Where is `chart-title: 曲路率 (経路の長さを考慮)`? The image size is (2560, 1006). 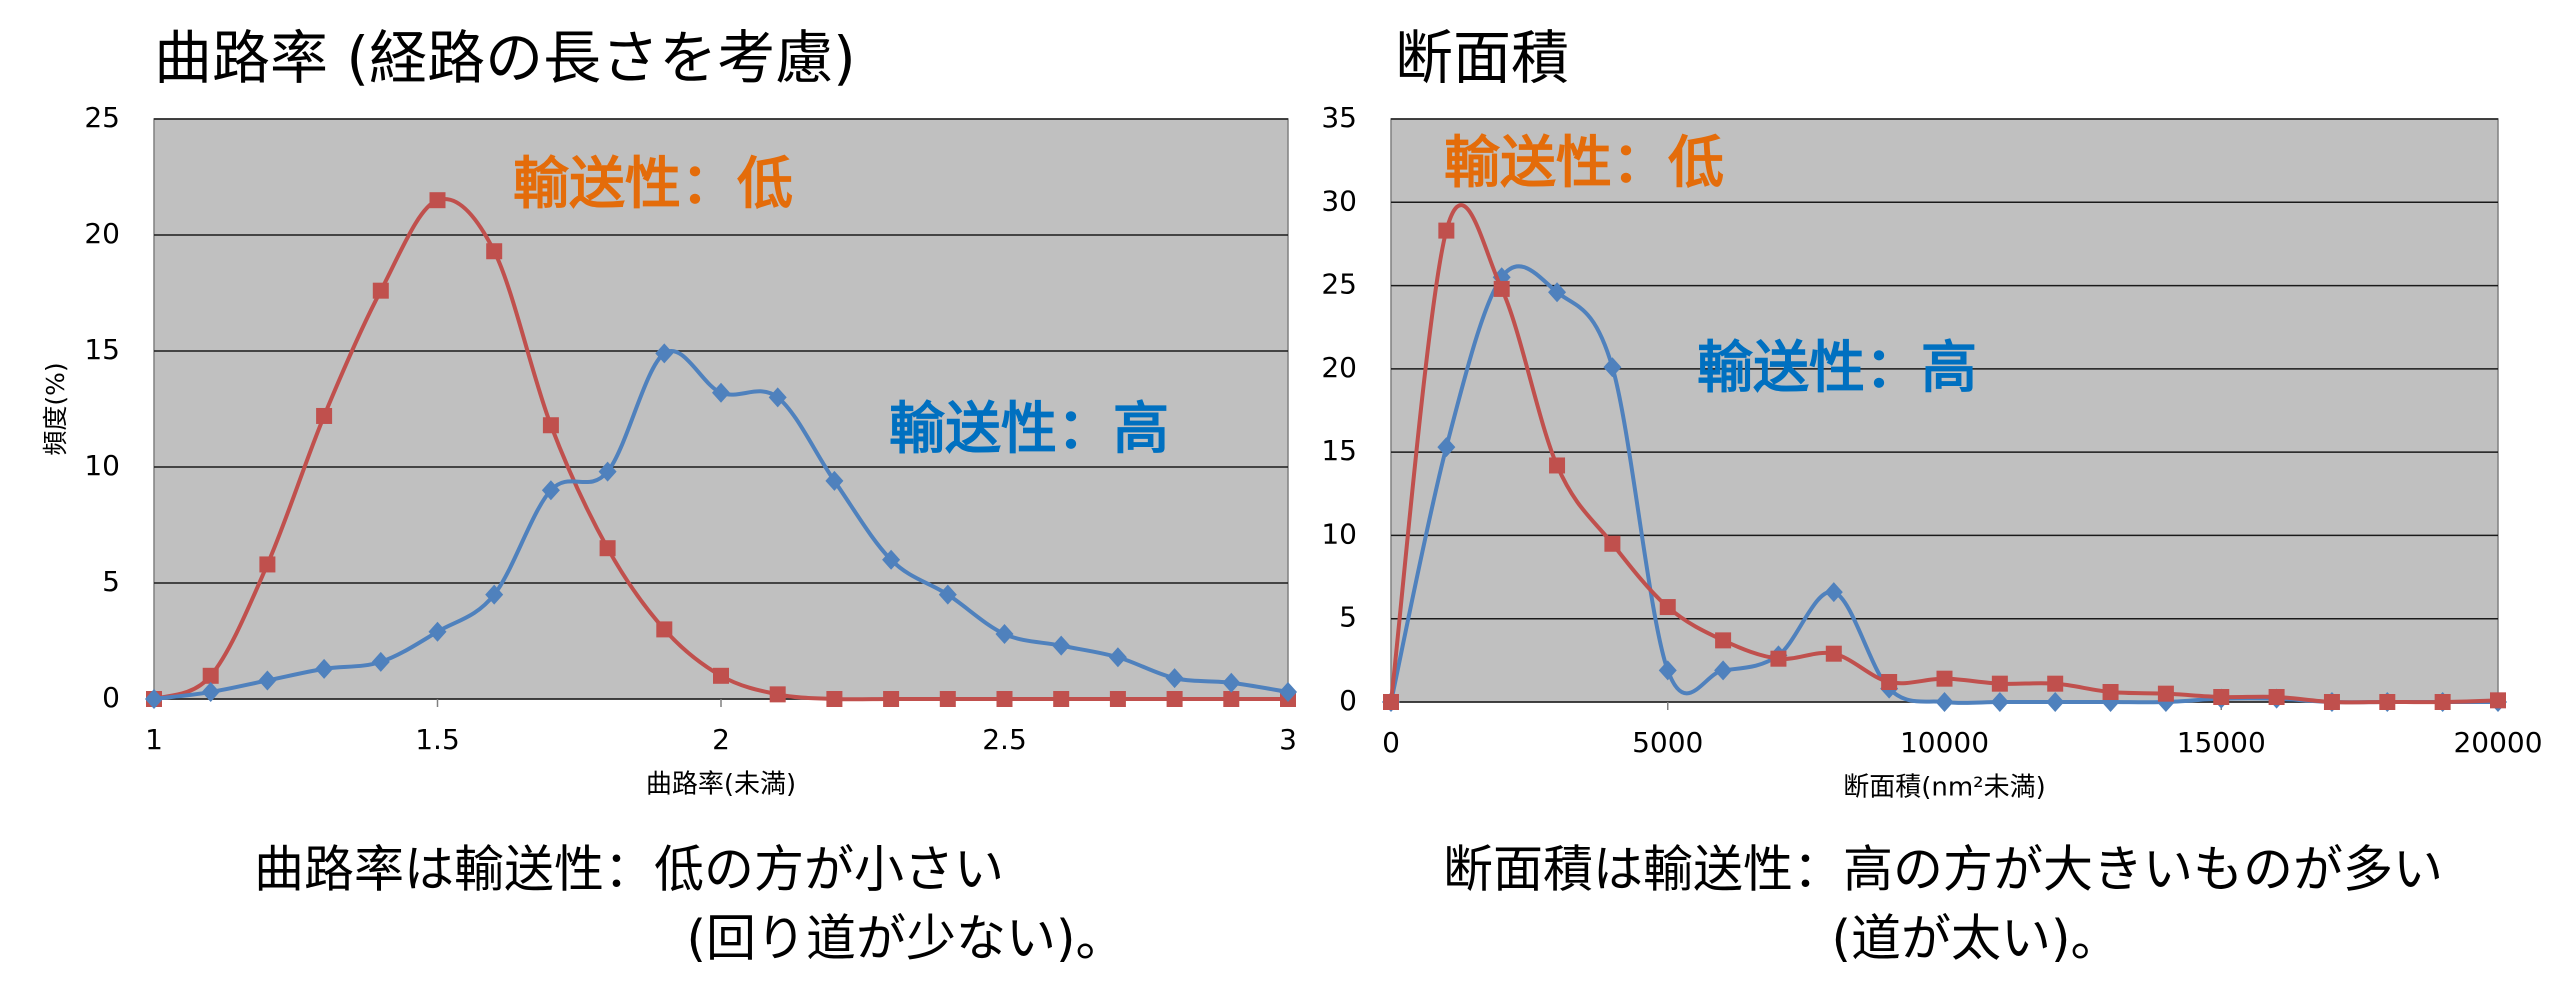
chart-title: 曲路率 (経路の長さを考慮) is located at coordinates (505, 58).